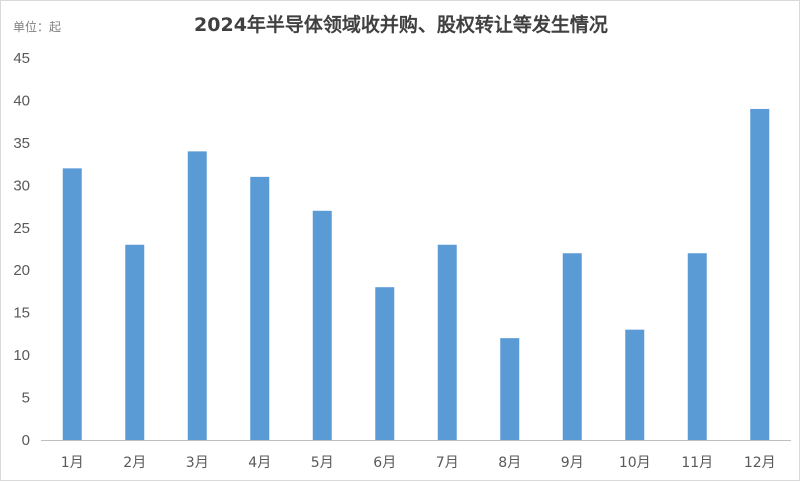 This screenshot has width=800, height=482. I want to click on chart-title: 2024年半导体领域收并购、股权转让等发生情况, so click(401, 24).